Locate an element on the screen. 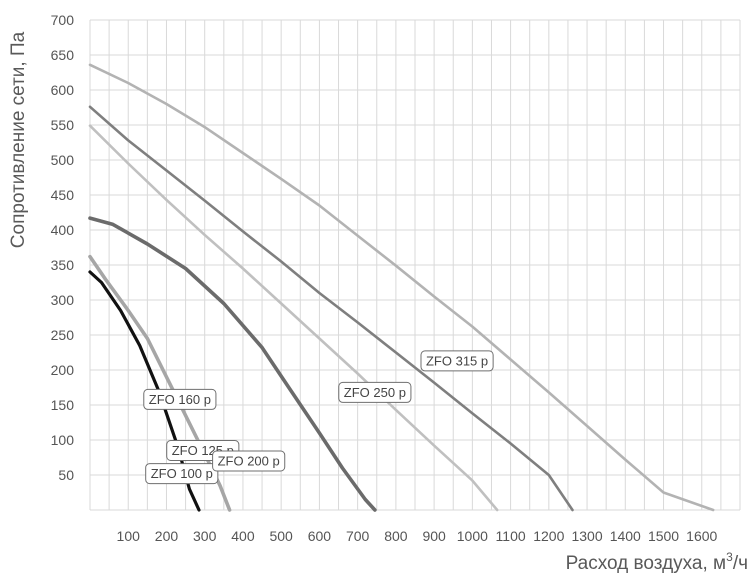 This screenshot has height=575, width=751. y-tick-label: 450 is located at coordinates (63, 195).